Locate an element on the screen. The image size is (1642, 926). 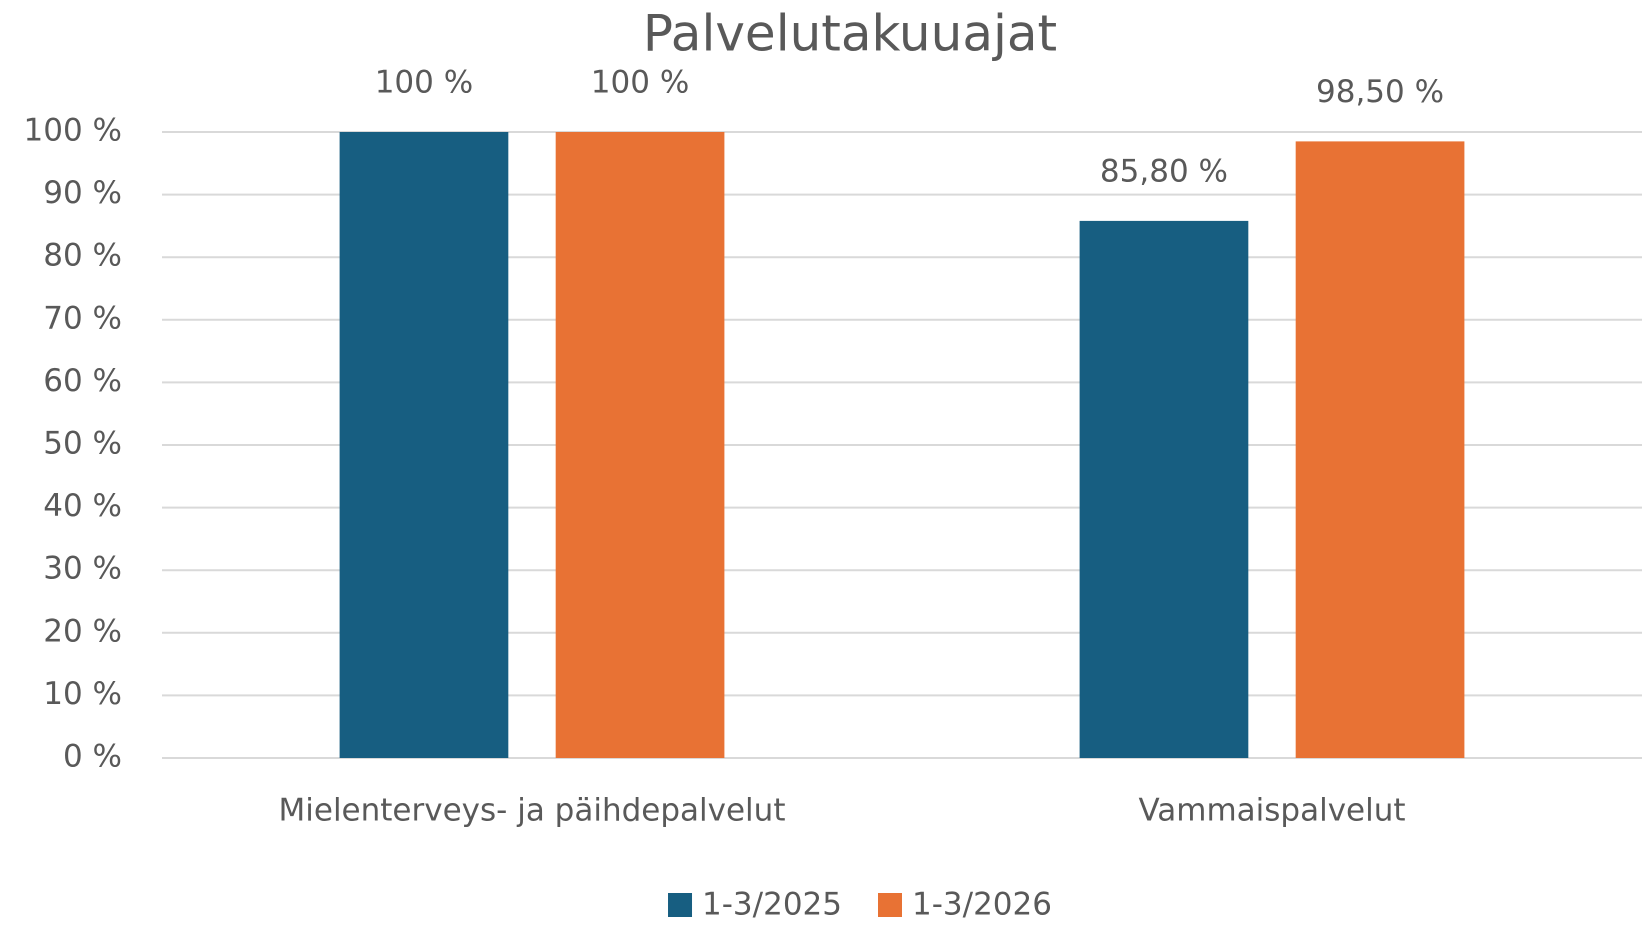
x-tick-label: Mielenterveys- ja päihdepalvelut is located at coordinates (532, 811).